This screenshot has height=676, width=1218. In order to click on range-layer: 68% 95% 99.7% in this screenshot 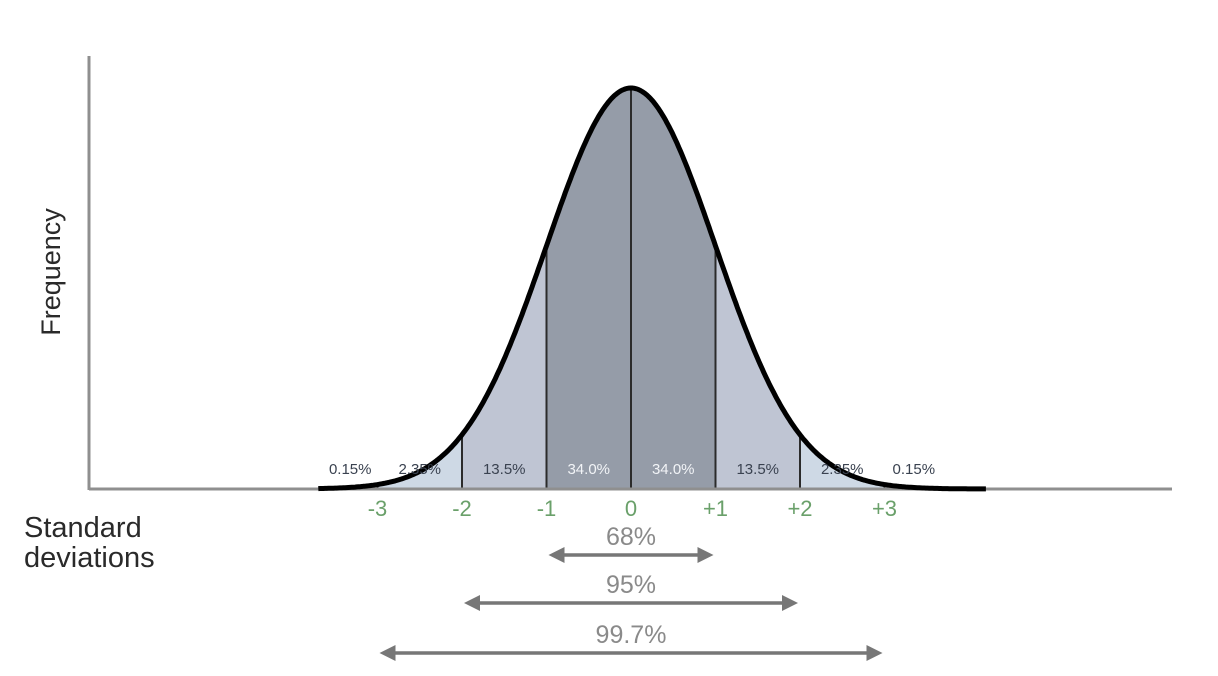, I will do `click(631, 592)`.